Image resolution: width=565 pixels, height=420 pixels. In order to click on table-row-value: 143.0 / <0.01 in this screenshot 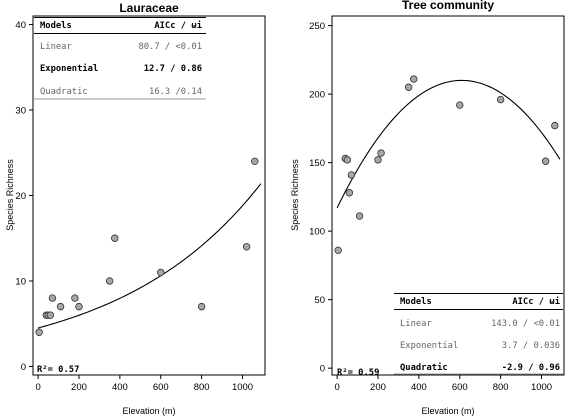, I will do `click(525, 324)`.